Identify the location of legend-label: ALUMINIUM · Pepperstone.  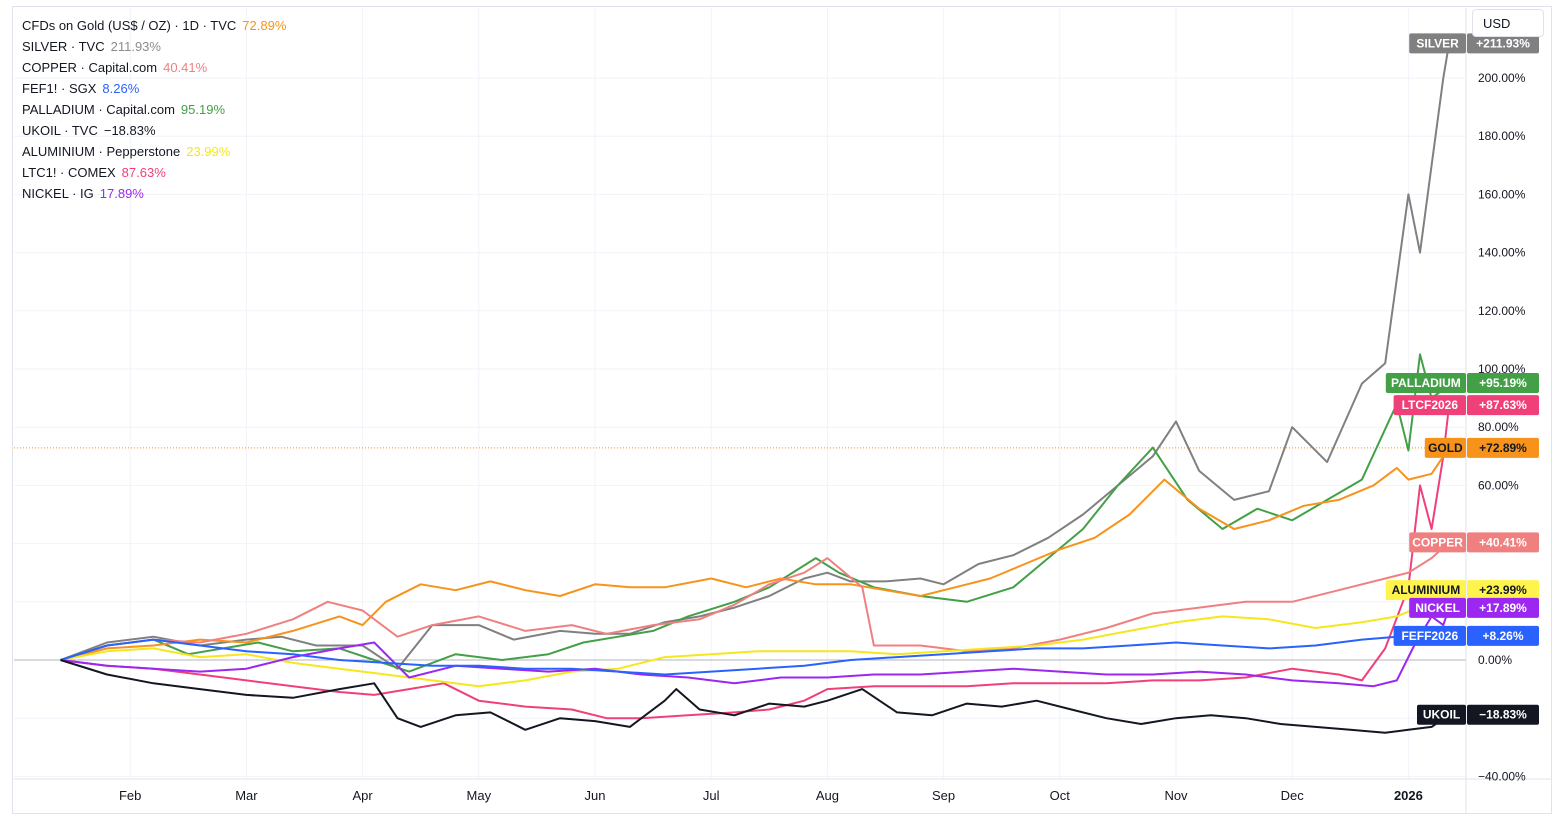
(101, 151).